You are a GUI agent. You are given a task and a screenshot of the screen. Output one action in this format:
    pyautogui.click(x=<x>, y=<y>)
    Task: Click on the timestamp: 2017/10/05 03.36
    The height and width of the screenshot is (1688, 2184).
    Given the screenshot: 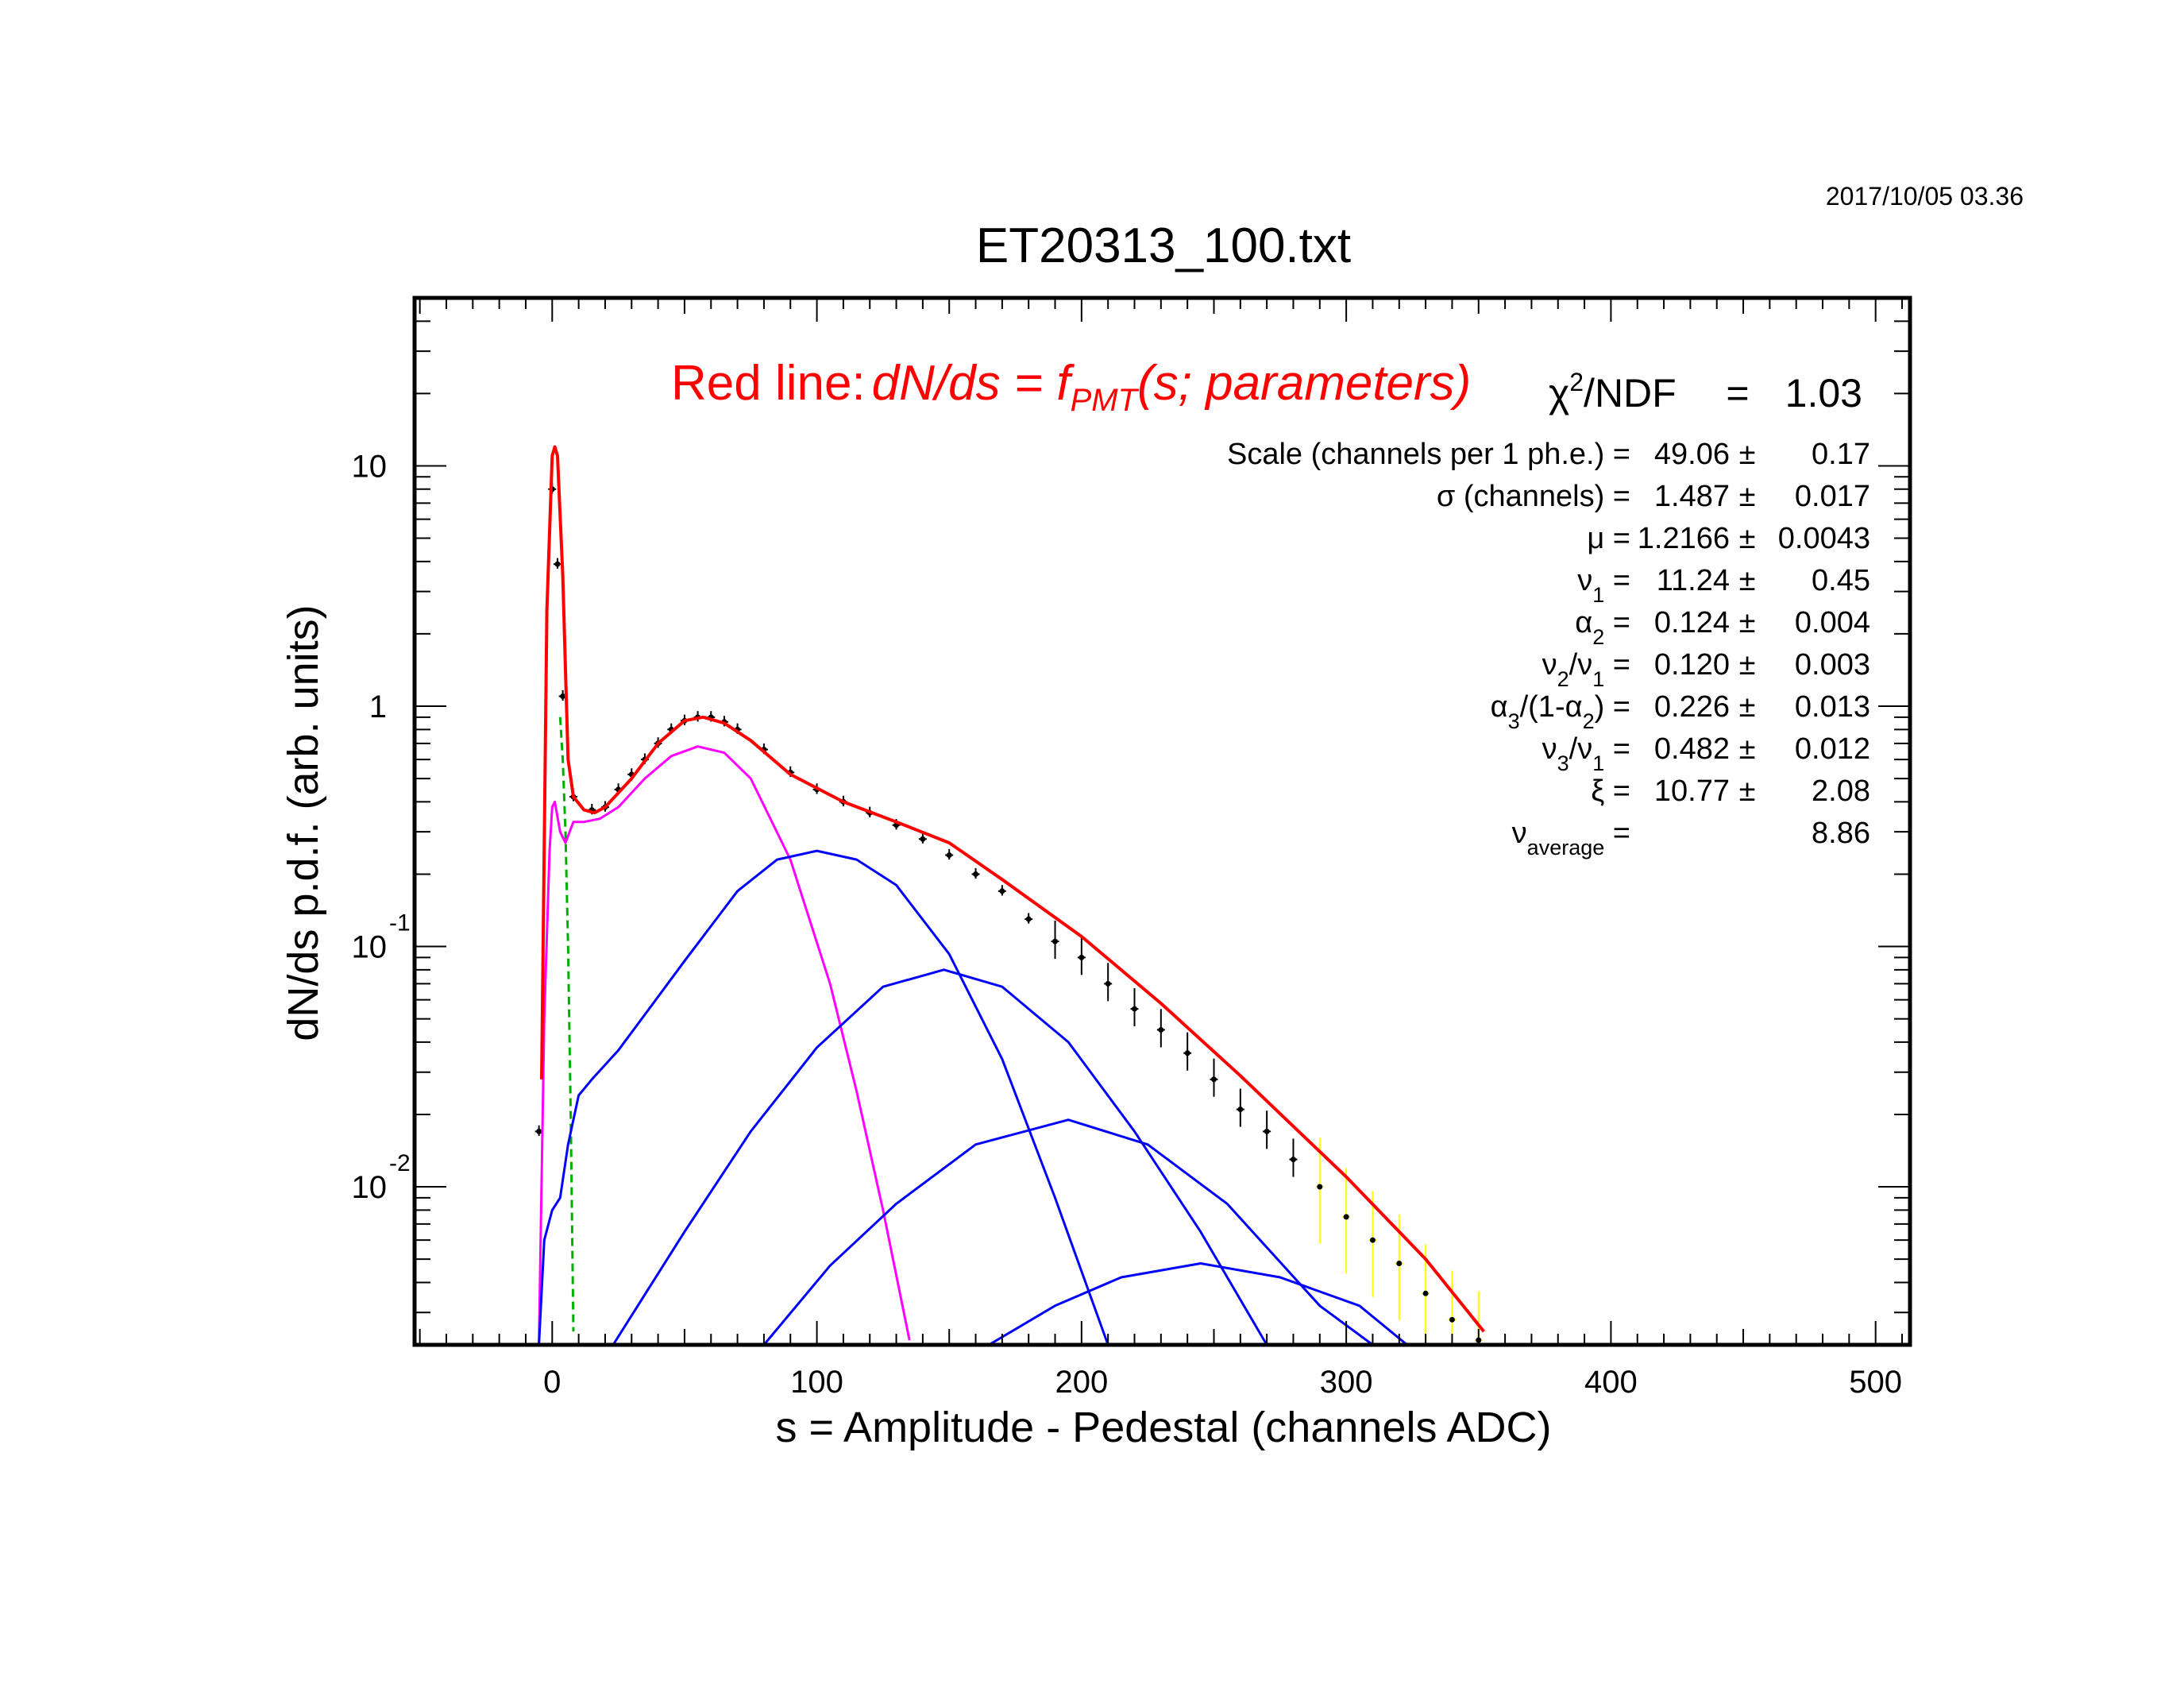 What is the action you would take?
    pyautogui.click(x=1925, y=197)
    